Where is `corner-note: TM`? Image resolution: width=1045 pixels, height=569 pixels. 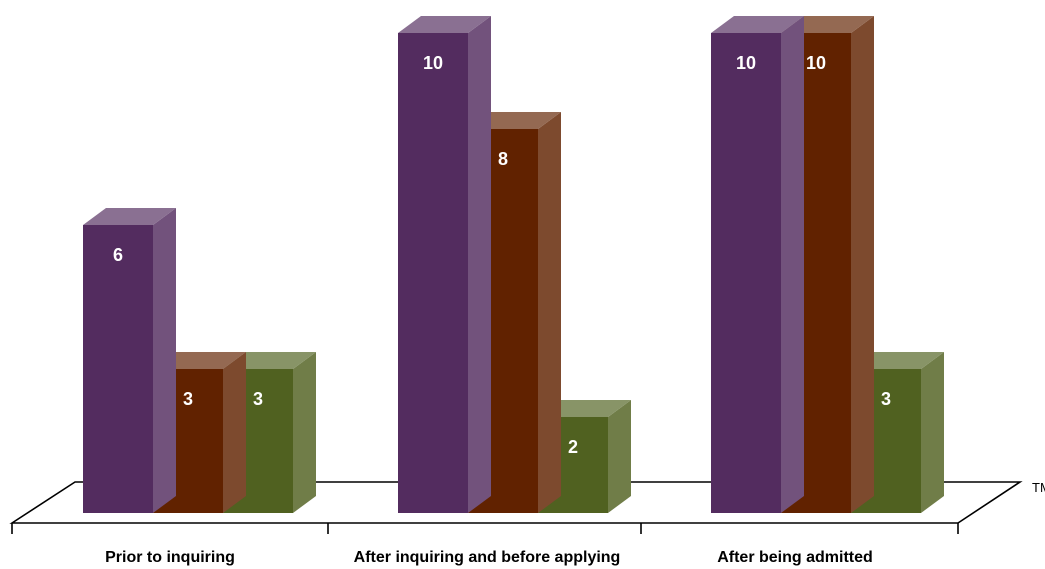
corner-note: TM is located at coordinates (1038, 487).